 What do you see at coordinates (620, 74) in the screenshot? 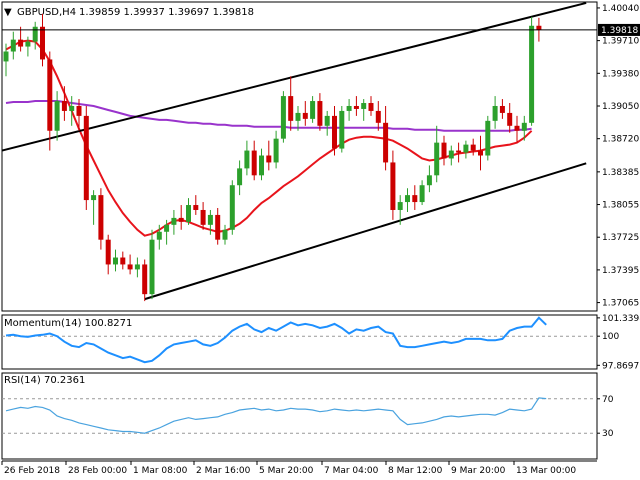
I see `price-tick-label: 1.39380` at bounding box center [620, 74].